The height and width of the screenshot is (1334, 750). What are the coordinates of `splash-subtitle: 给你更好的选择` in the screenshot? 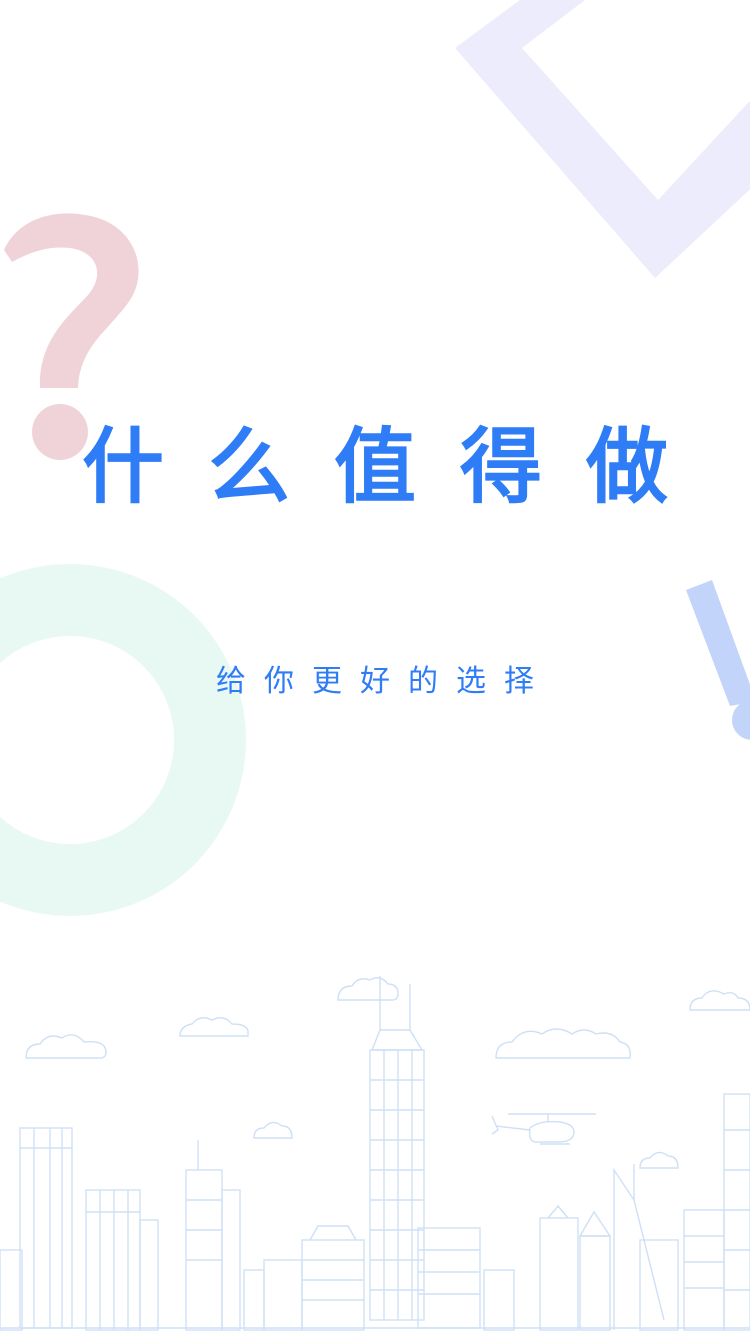 It's located at (384, 681).